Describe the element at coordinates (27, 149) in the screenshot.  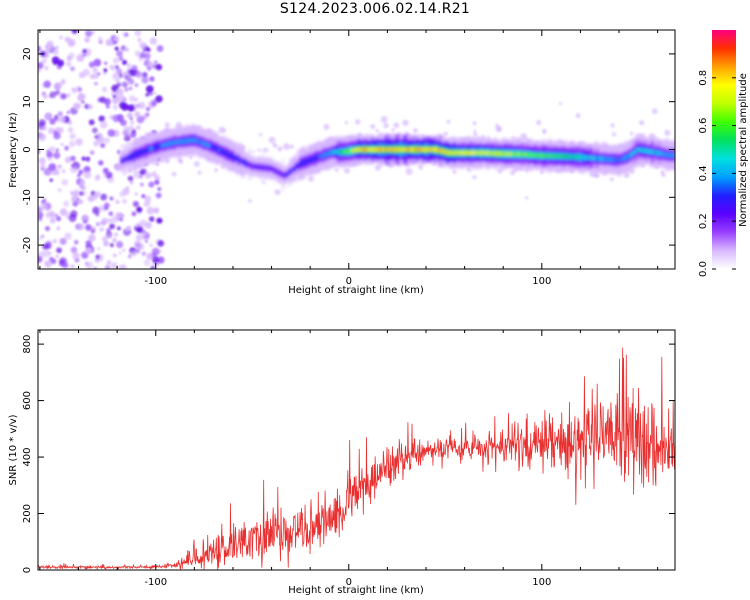
I see `y-tick-label: 0` at that location.